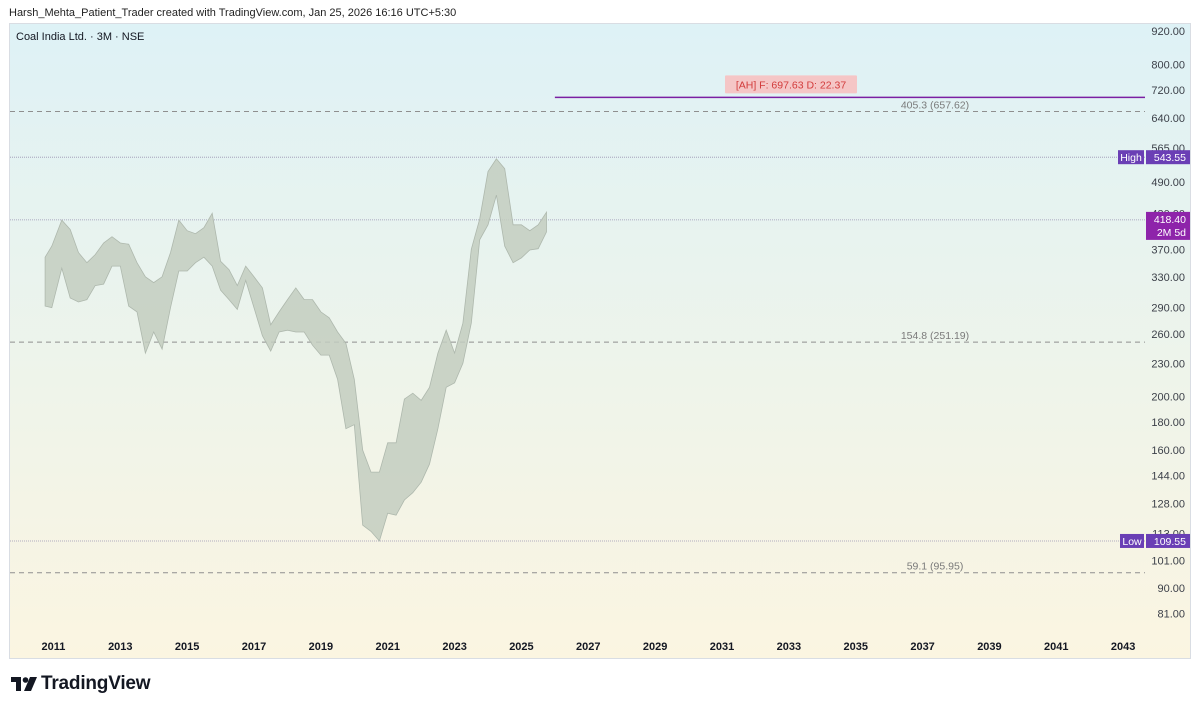 The width and height of the screenshot is (1200, 709). What do you see at coordinates (722, 647) in the screenshot?
I see `x-tick-label: 2031` at bounding box center [722, 647].